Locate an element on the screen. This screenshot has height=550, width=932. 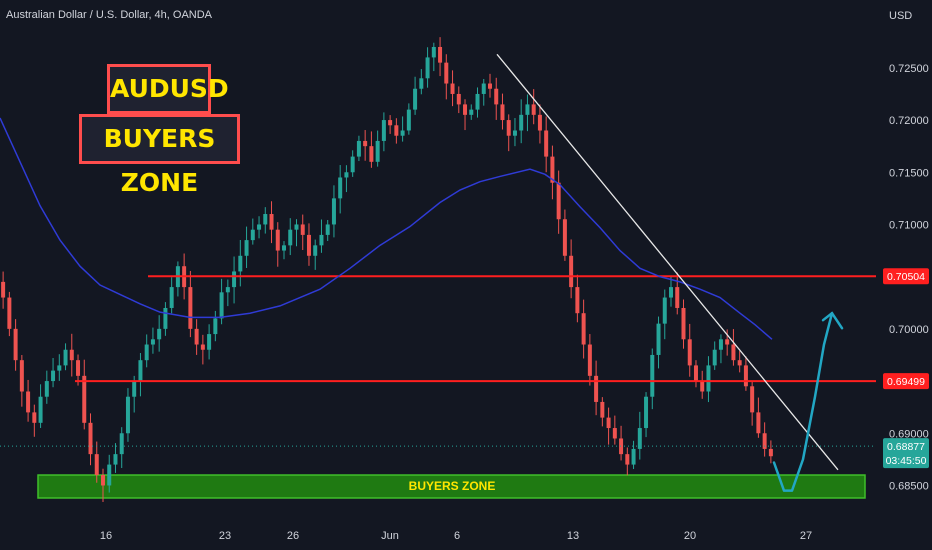
x-tick-label: 16 is located at coordinates (106, 536).